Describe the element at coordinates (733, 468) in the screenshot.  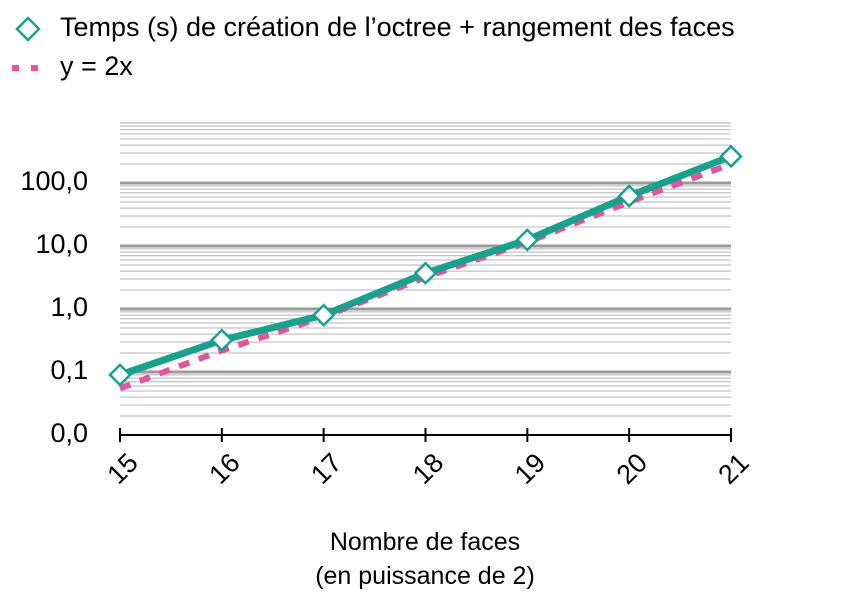
I see `x-tick-label: 21` at that location.